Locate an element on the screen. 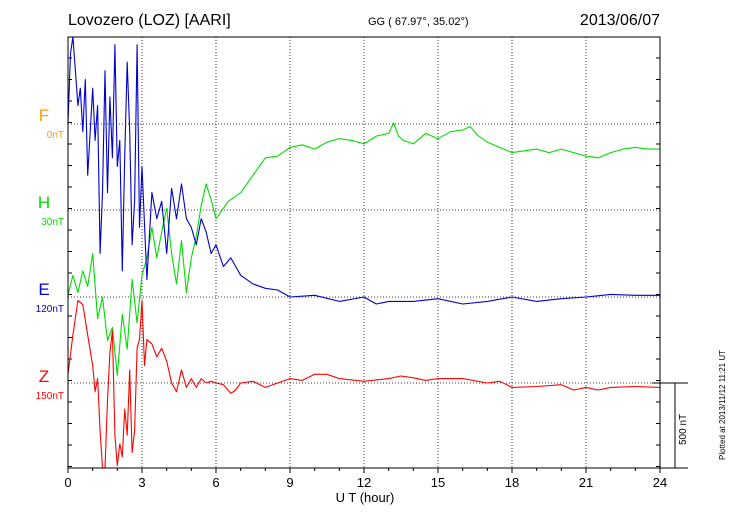 Image resolution: width=730 pixels, height=520 pixels. x-tick-label-6: 6 is located at coordinates (215, 482).